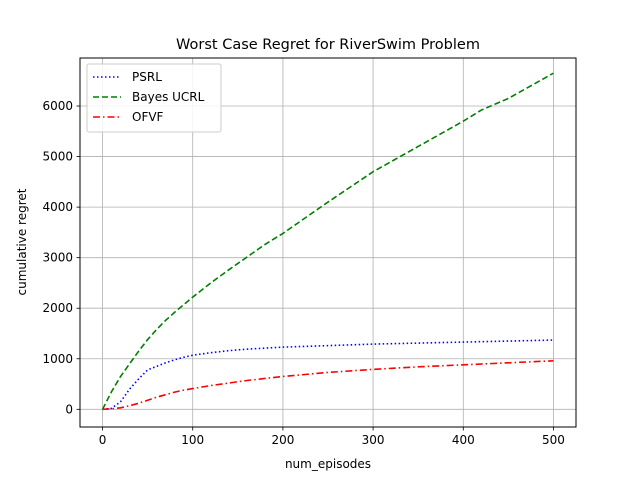 Image resolution: width=640 pixels, height=480 pixels. Describe the element at coordinates (69, 409) in the screenshot. I see `y-tick-label: 0` at that location.